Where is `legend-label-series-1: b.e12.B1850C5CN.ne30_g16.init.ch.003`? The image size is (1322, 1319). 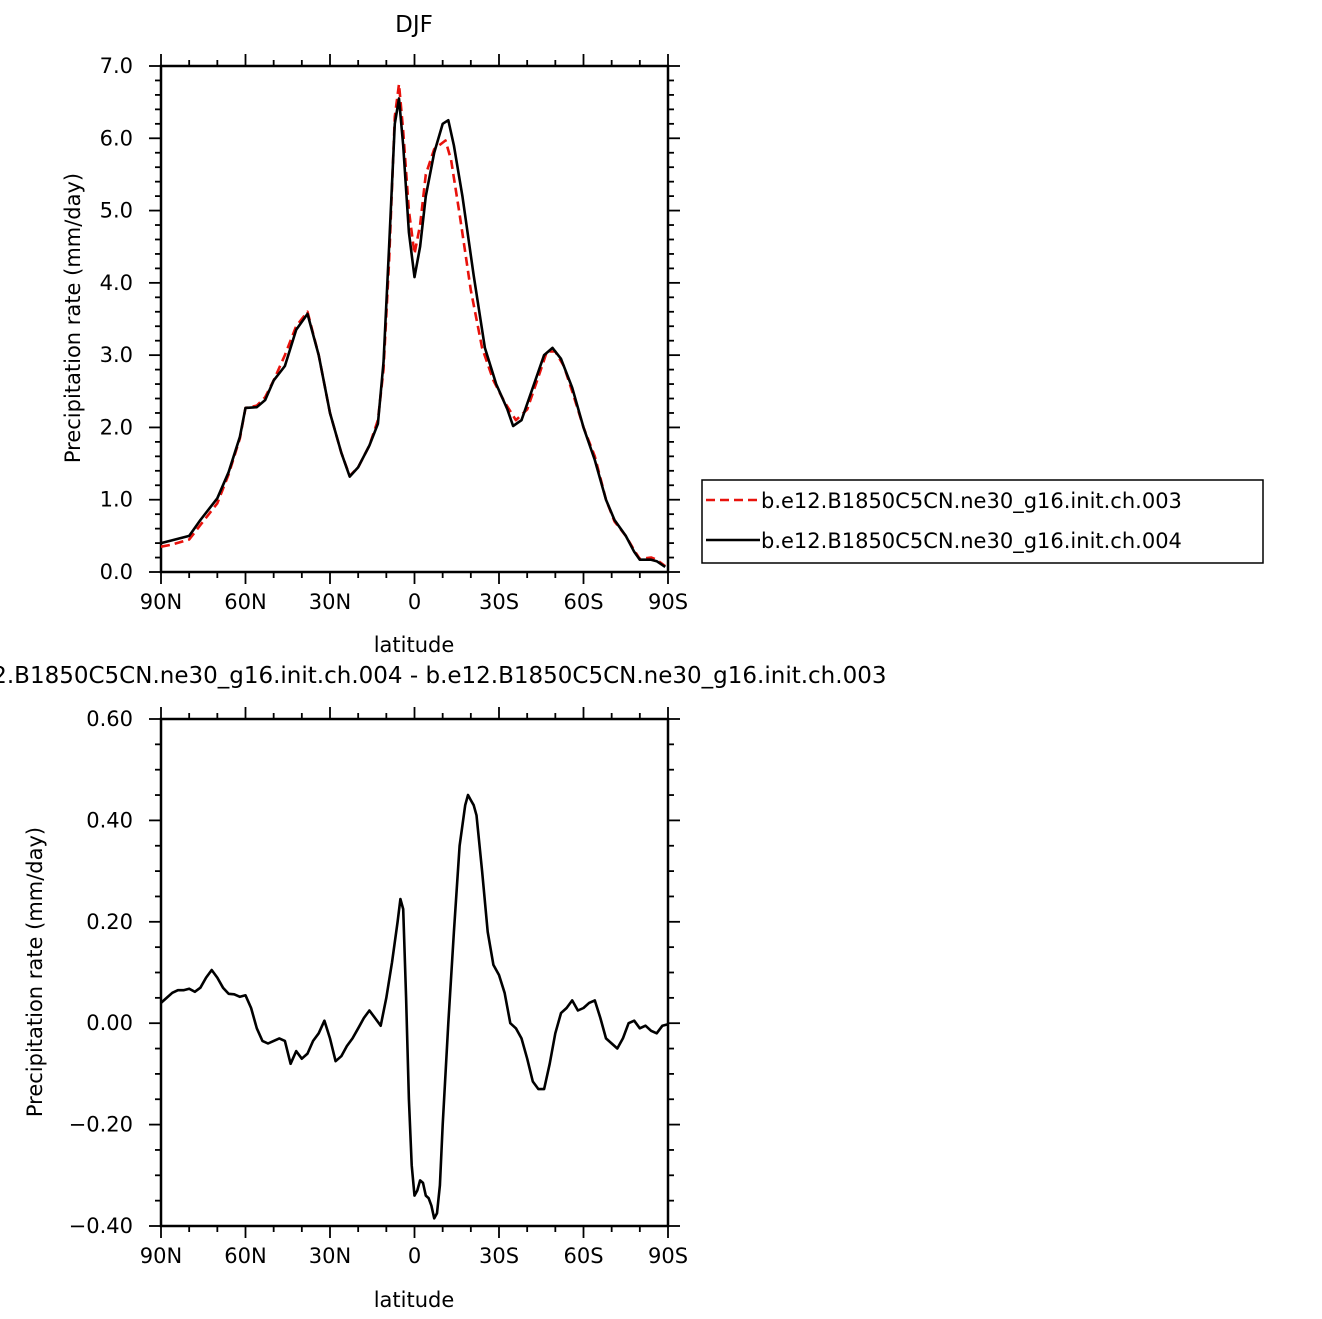
legend-label-series-1: b.e12.B1850C5CN.ne30_g16.init.ch.003 is located at coordinates (971, 501).